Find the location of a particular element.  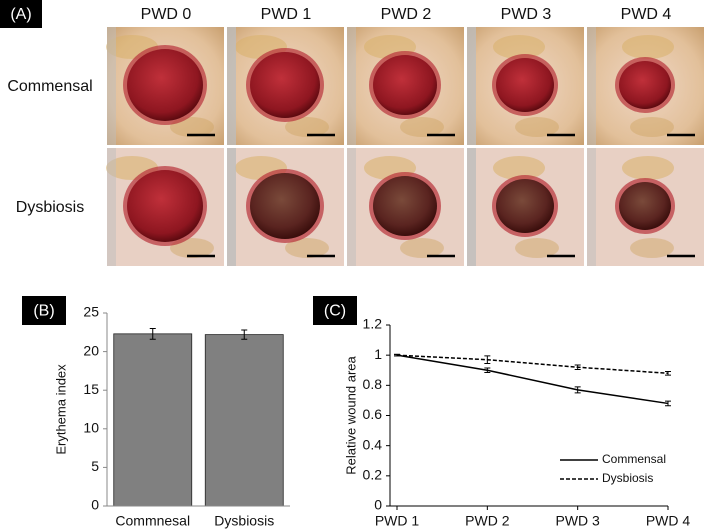

y-tick-label: 5 is located at coordinates (95, 466).